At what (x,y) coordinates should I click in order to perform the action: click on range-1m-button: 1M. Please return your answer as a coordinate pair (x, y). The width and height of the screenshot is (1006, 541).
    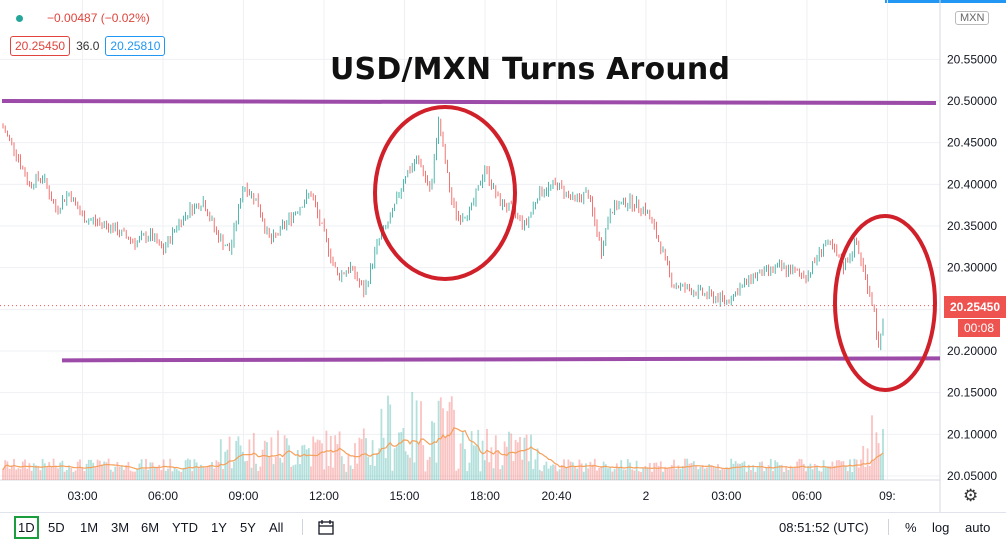
    Looking at the image, I should click on (89, 527).